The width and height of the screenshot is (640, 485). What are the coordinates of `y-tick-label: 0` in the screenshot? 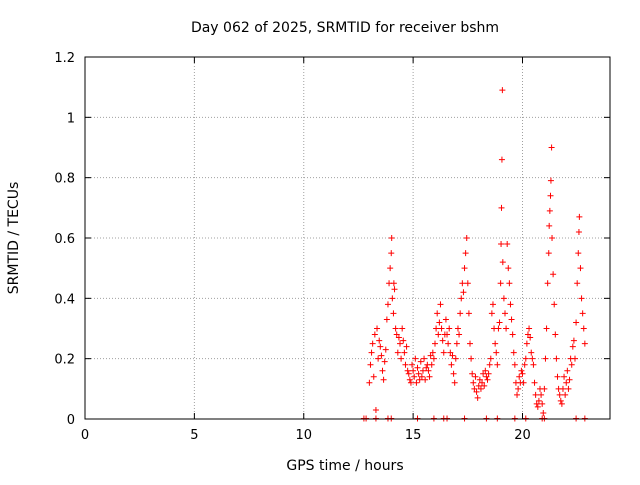 It's located at (71, 420).